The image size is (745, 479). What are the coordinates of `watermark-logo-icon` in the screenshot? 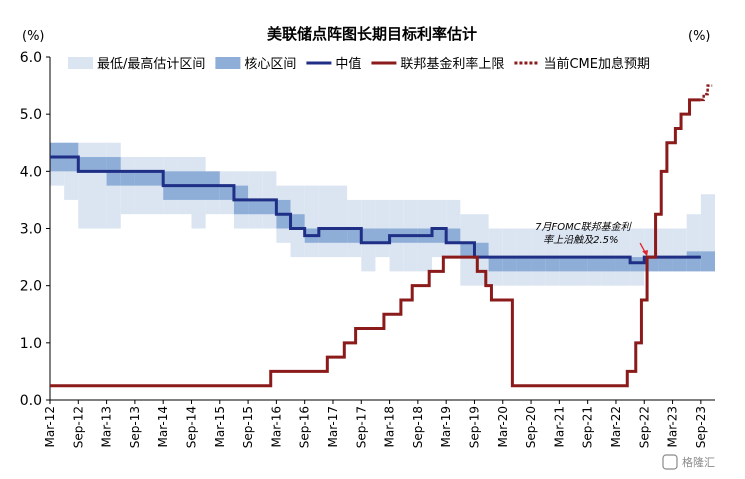 It's located at (670, 462).